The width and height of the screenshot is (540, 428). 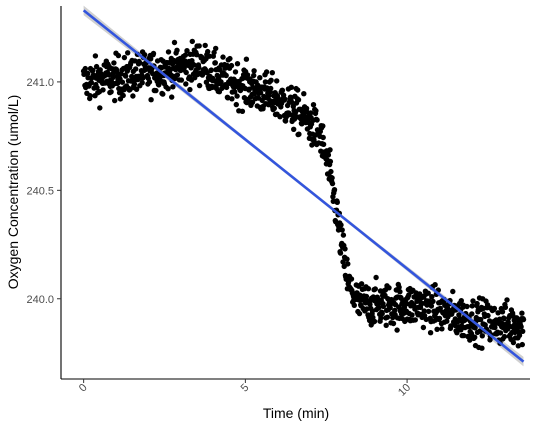 I want to click on y-tick-label: 240.0, so click(x=40, y=300).